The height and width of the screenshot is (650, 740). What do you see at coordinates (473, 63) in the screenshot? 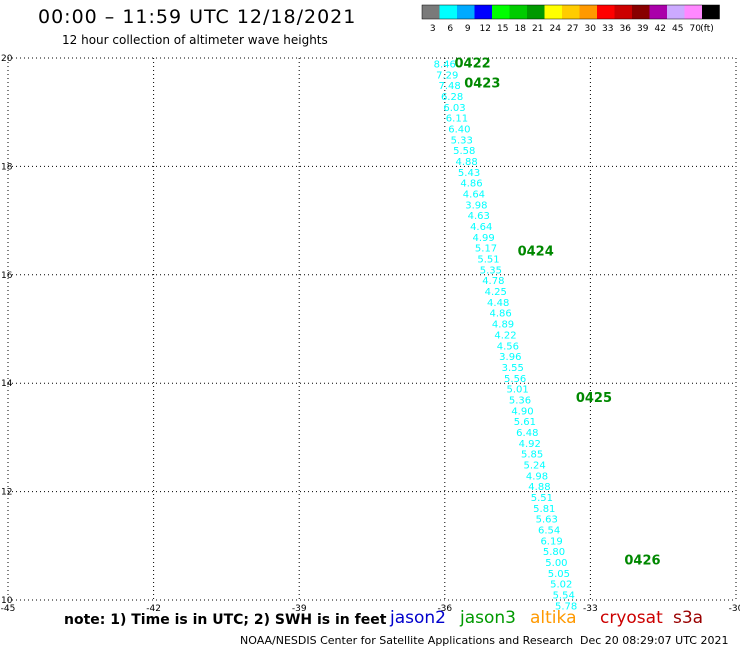
I see `time-label: 0422` at bounding box center [473, 63].